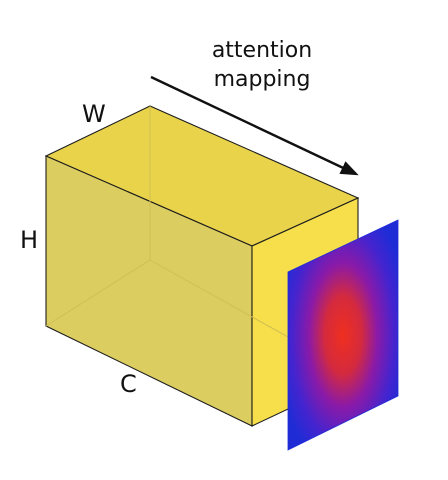 The image size is (448, 480). I want to click on height-label: H, so click(29, 240).